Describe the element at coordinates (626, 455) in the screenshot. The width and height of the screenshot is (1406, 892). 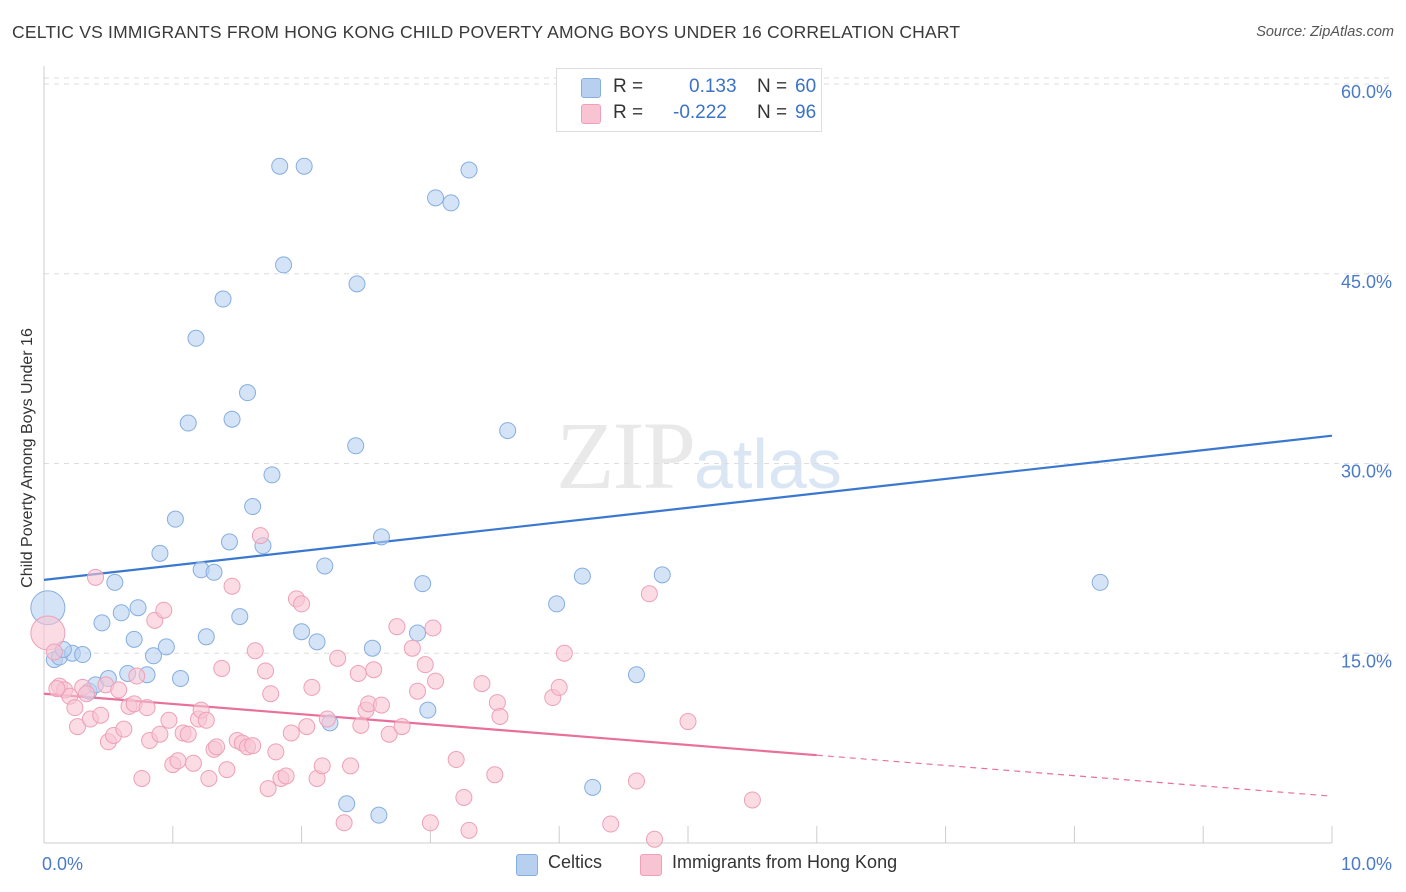
I see `watermark-zip: ZIP` at that location.